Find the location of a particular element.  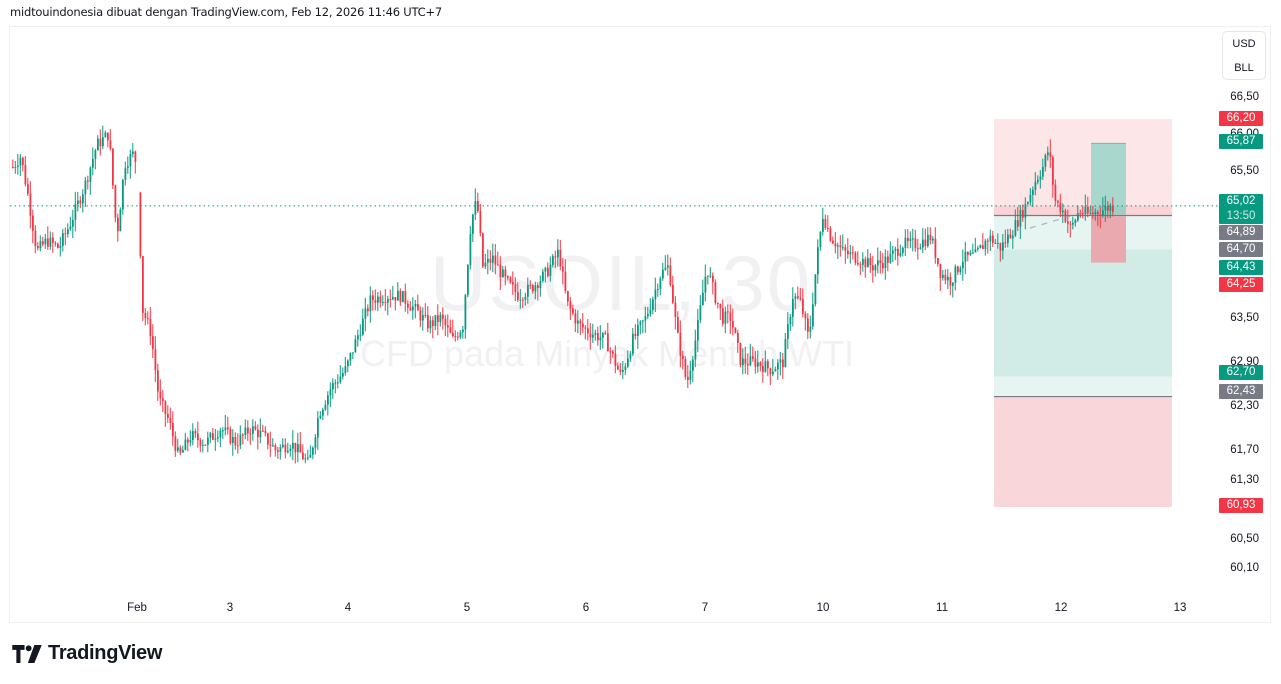

price-axis-tick: 62,30 is located at coordinates (1244, 406).